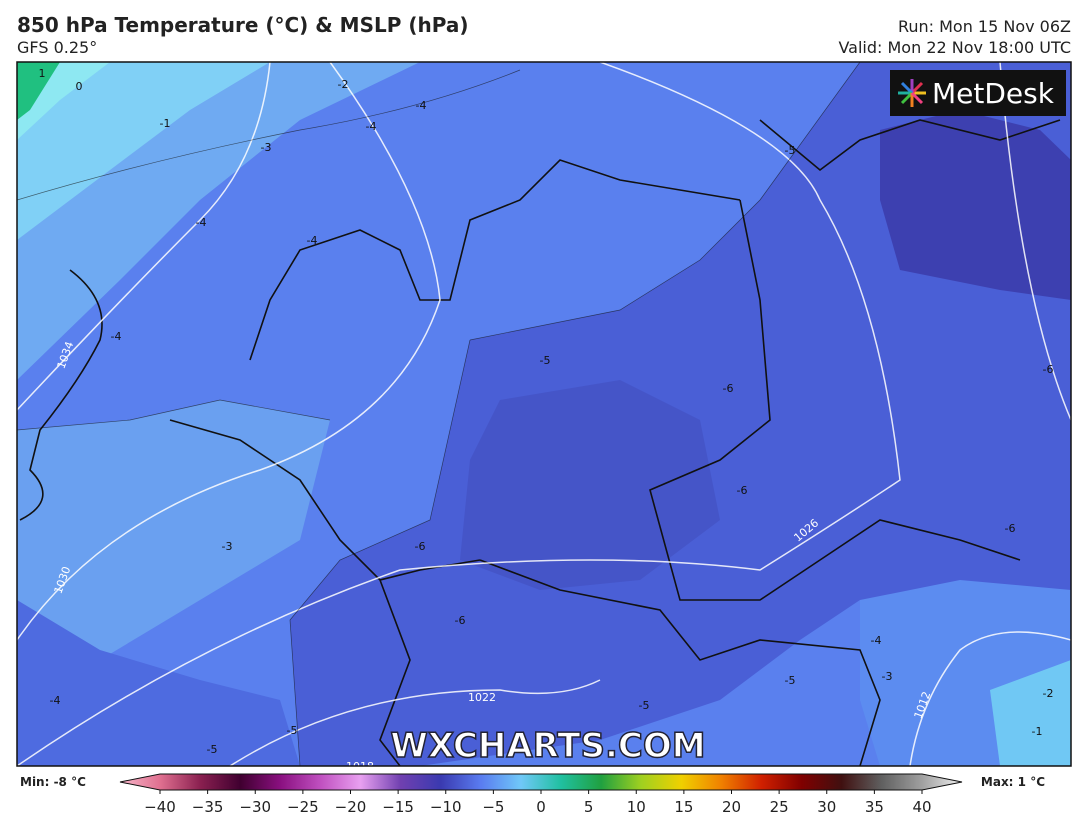 The image size is (1088, 837). What do you see at coordinates (541, 807) in the screenshot?
I see `colorbar-tick-label: 0` at bounding box center [541, 807].